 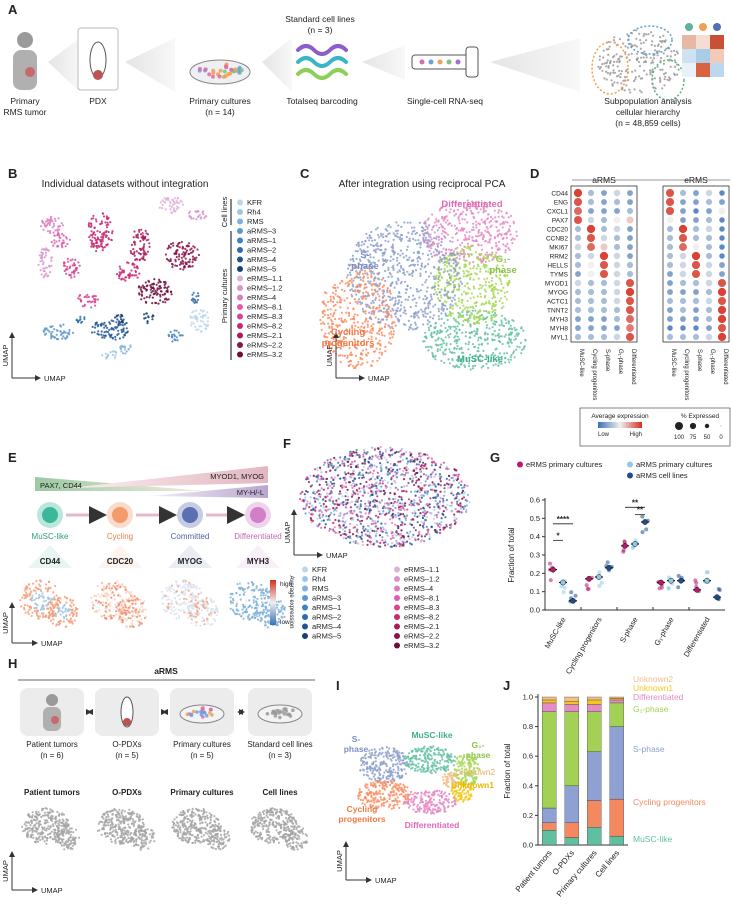 What do you see at coordinates (717, 70) in the screenshot?
I see `heat-cell` at bounding box center [717, 70].